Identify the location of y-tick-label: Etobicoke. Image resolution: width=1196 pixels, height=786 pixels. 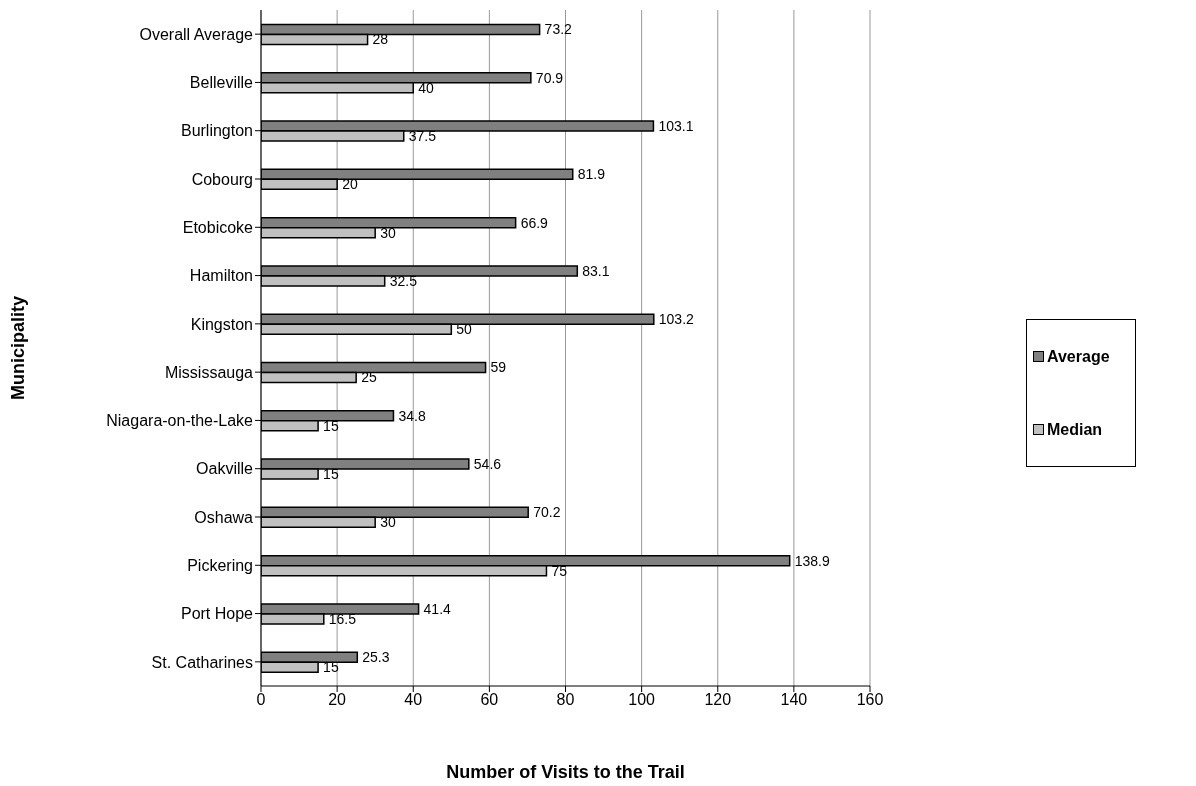
(218, 227).